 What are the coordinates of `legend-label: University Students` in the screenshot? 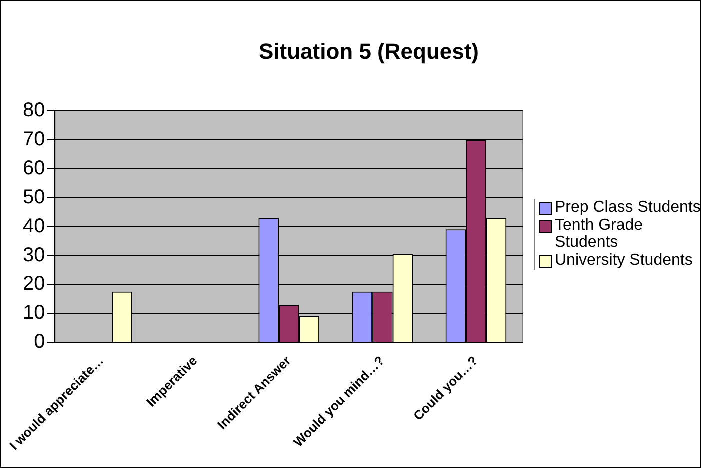 It's located at (624, 260).